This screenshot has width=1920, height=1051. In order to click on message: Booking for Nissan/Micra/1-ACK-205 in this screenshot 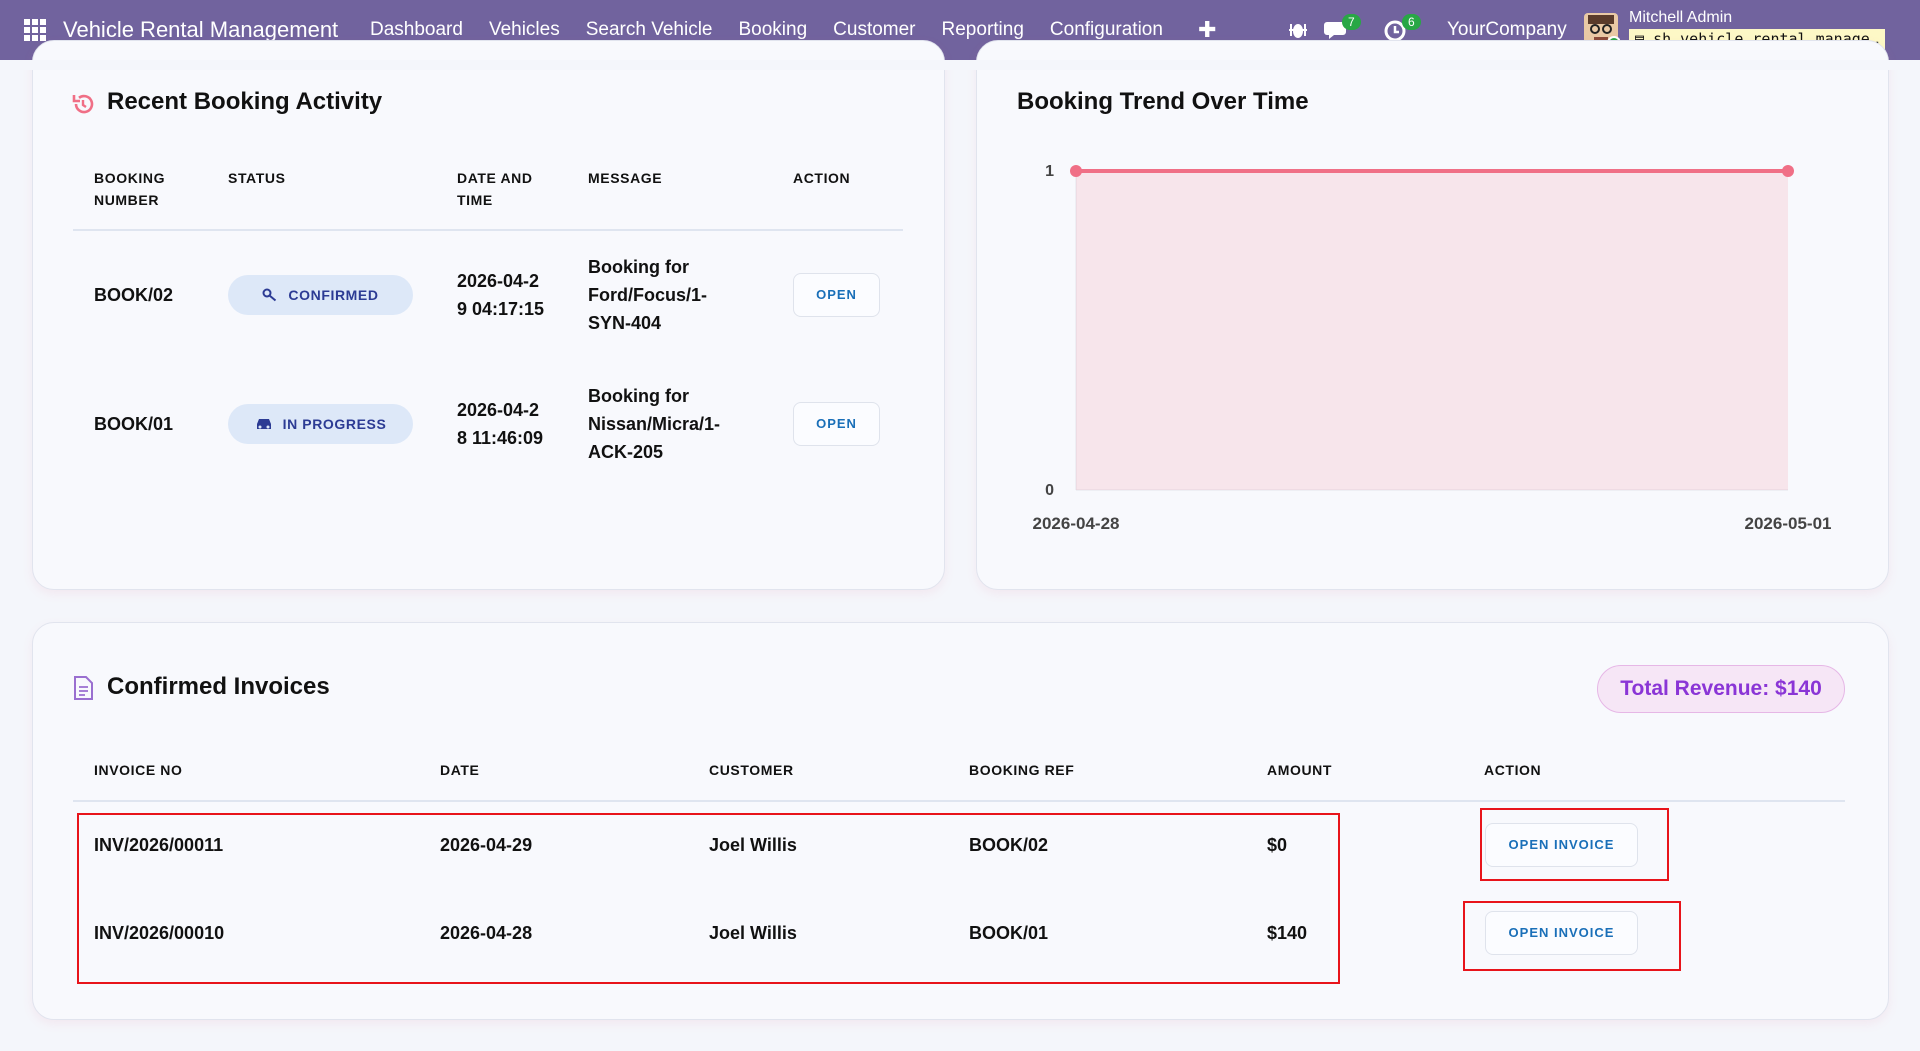, I will do `click(654, 424)`.